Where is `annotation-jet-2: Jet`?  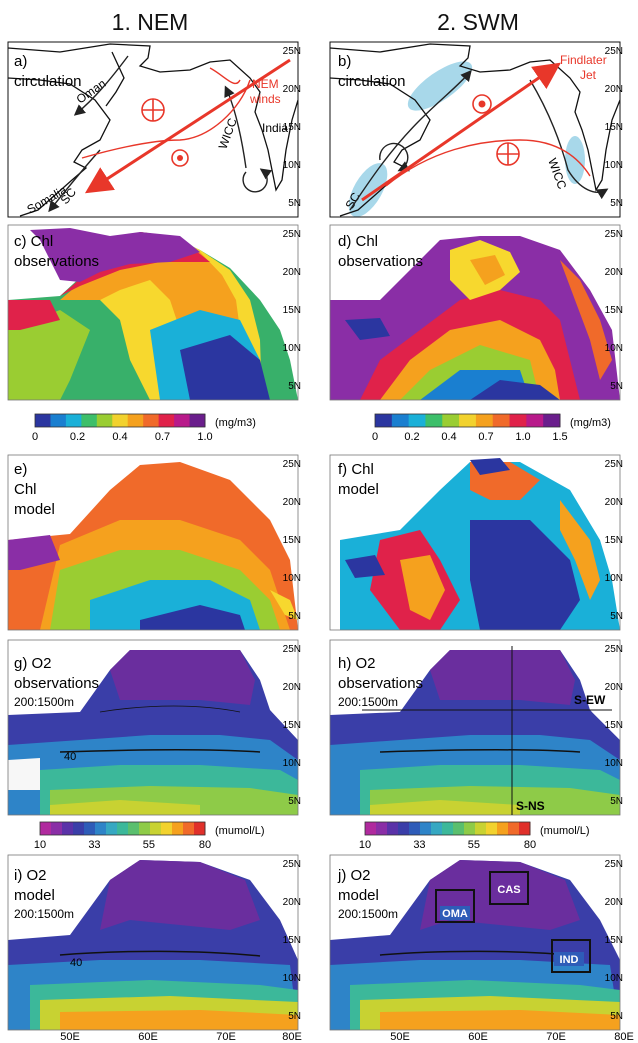
annotation-jet-2: Jet is located at coordinates (588, 75).